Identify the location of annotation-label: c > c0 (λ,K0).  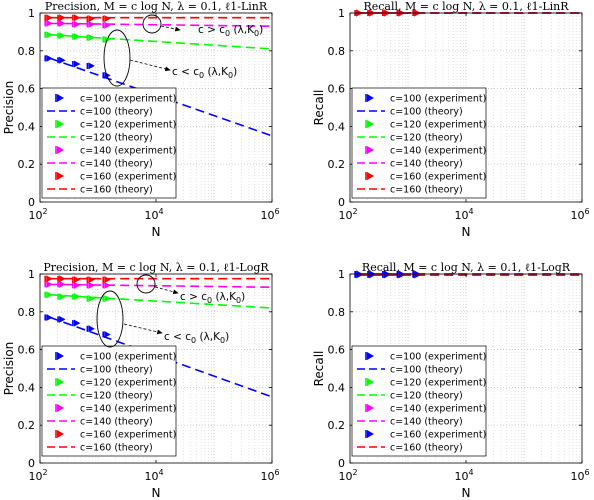
(230, 31).